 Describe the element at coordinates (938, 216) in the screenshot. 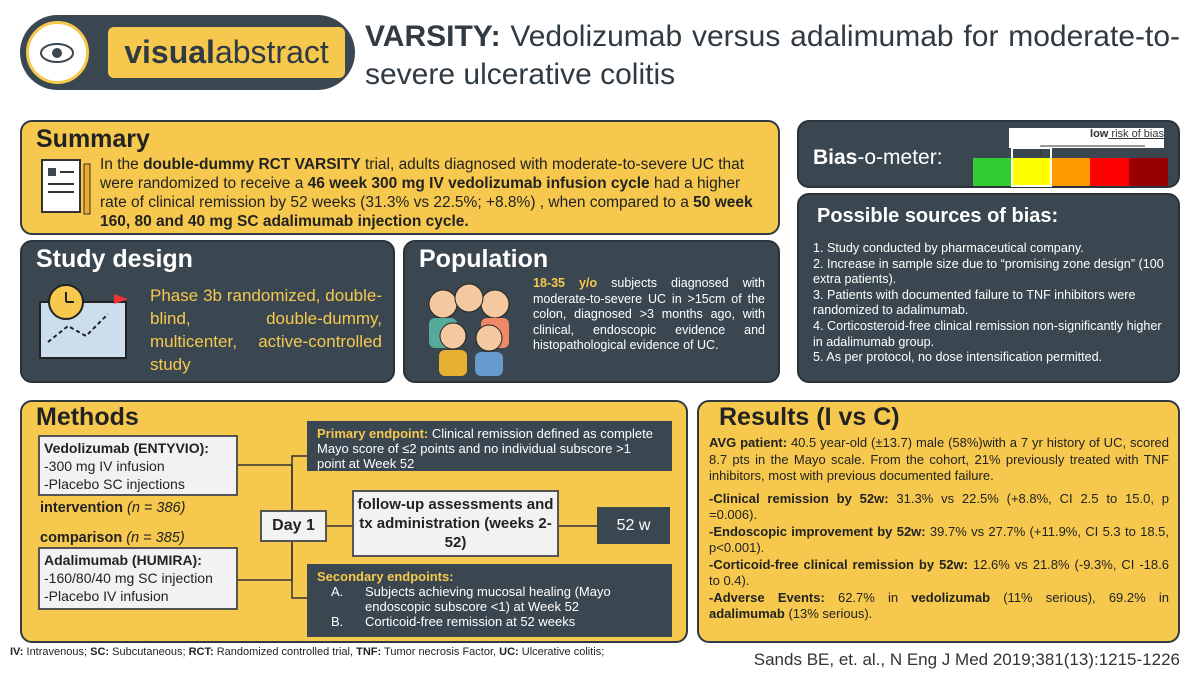

I see `sources-heading: Possible sources of bias:` at that location.